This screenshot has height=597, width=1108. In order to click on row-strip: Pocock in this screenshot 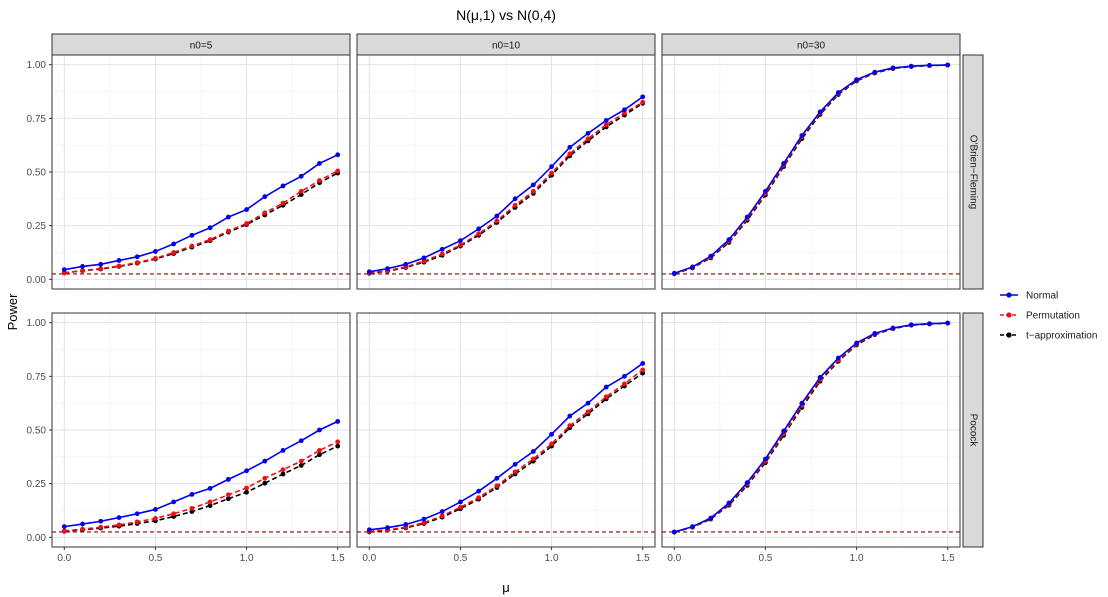, I will do `click(973, 430)`.